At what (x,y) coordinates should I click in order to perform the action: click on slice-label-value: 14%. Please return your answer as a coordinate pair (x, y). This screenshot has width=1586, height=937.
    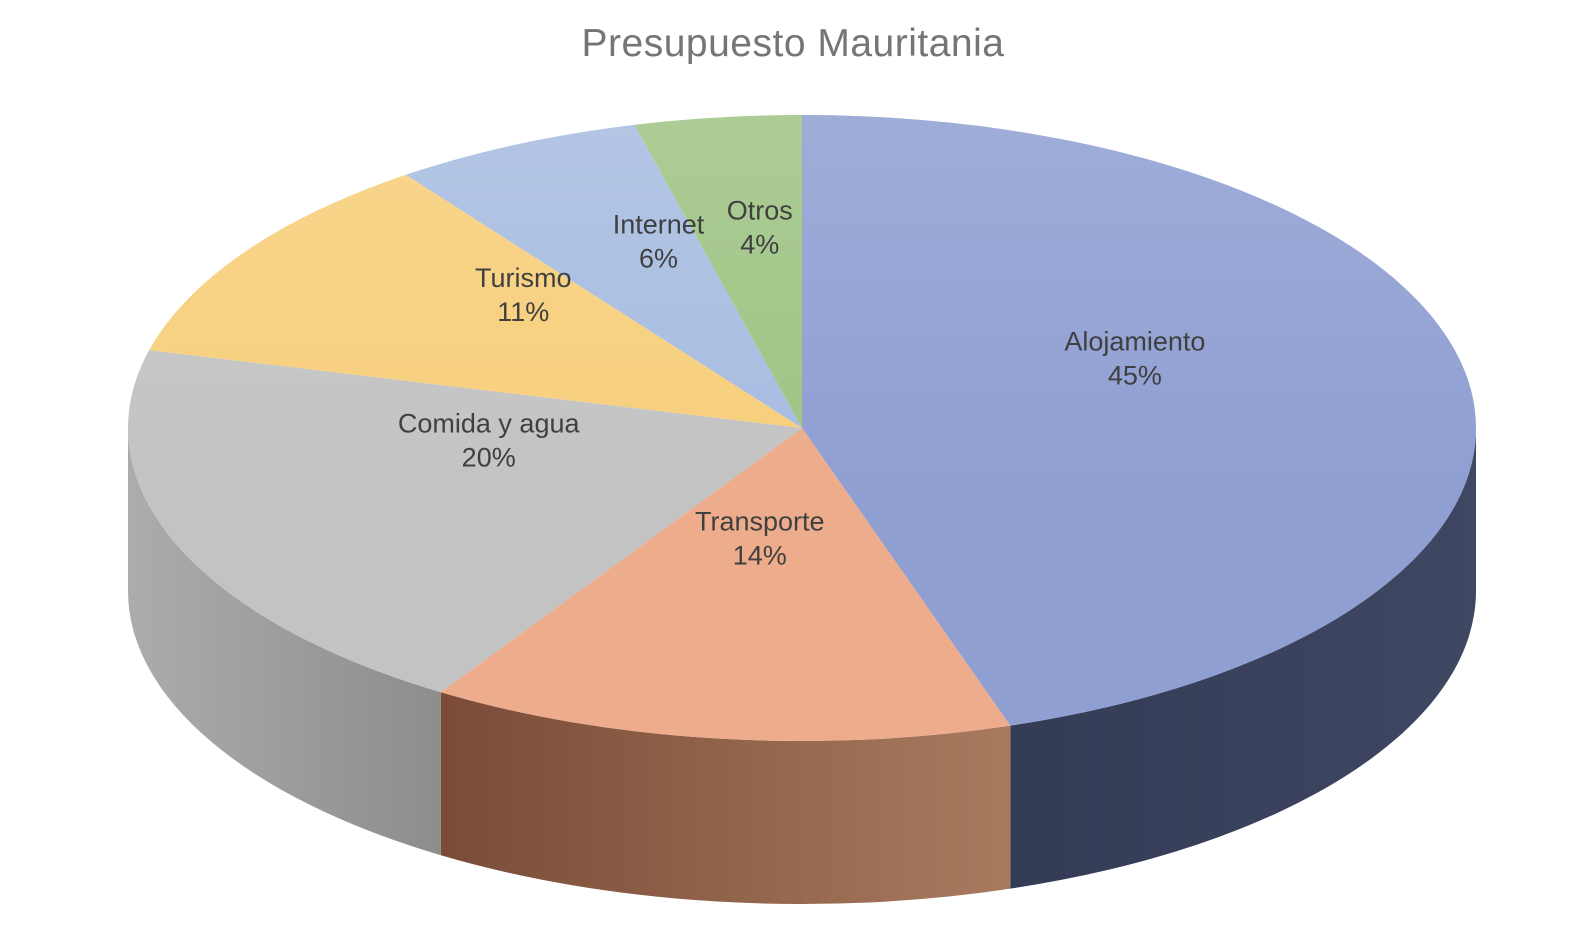
    Looking at the image, I should click on (760, 555).